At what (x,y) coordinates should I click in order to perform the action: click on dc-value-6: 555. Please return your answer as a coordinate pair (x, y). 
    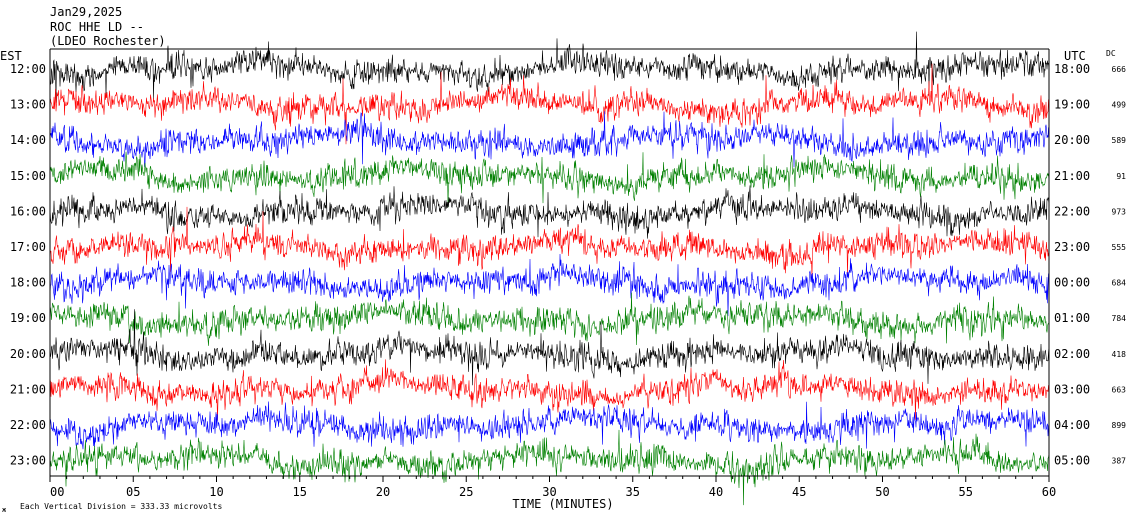
    Looking at the image, I should click on (1119, 247).